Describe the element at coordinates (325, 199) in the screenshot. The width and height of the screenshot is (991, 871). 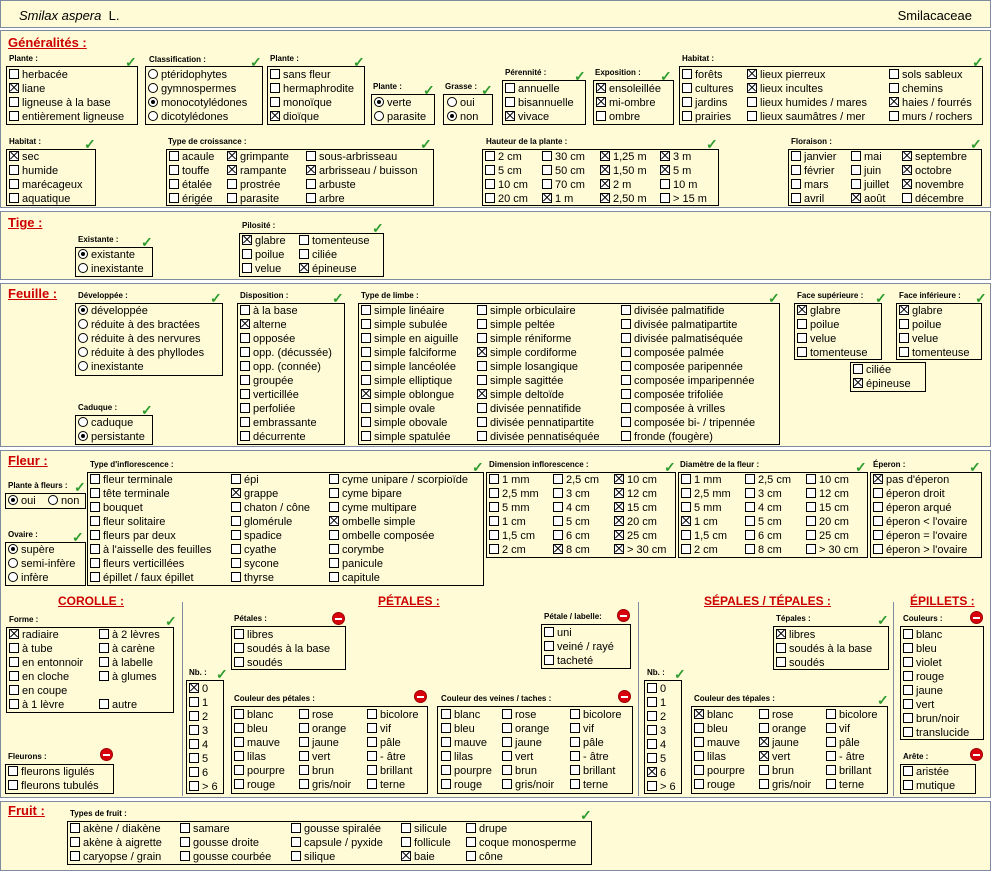
I see `checkbox-option: arbre` at that location.